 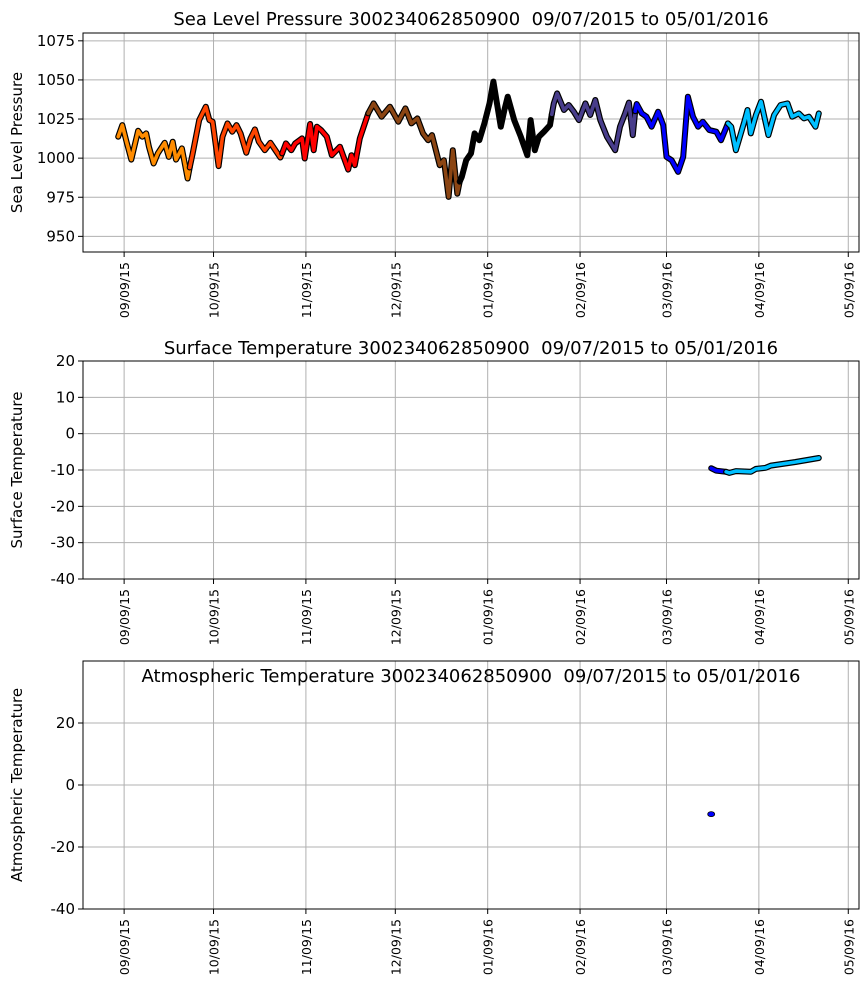 I want to click on y-tick-label: 1025, so click(x=56, y=119).